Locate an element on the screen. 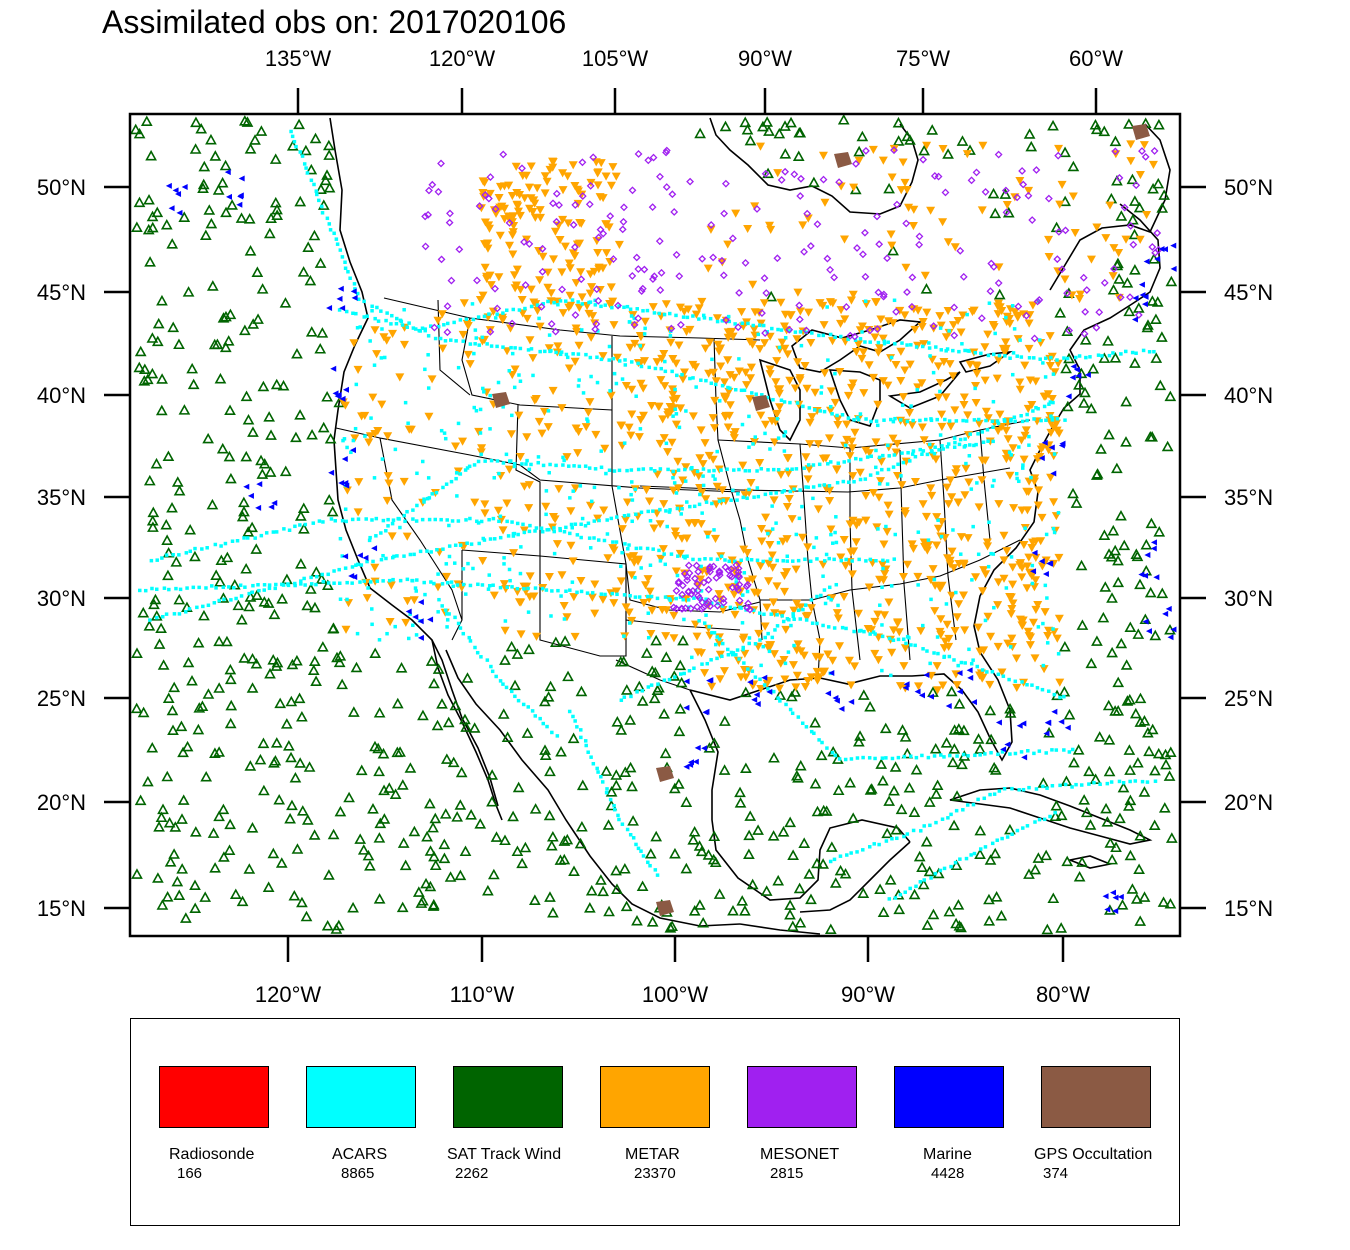 This screenshot has width=1350, height=1250. right-axis: 50°N 45°N 40°N 35°N 30°N 25°N 20°N 15°N is located at coordinates (1226, 548).